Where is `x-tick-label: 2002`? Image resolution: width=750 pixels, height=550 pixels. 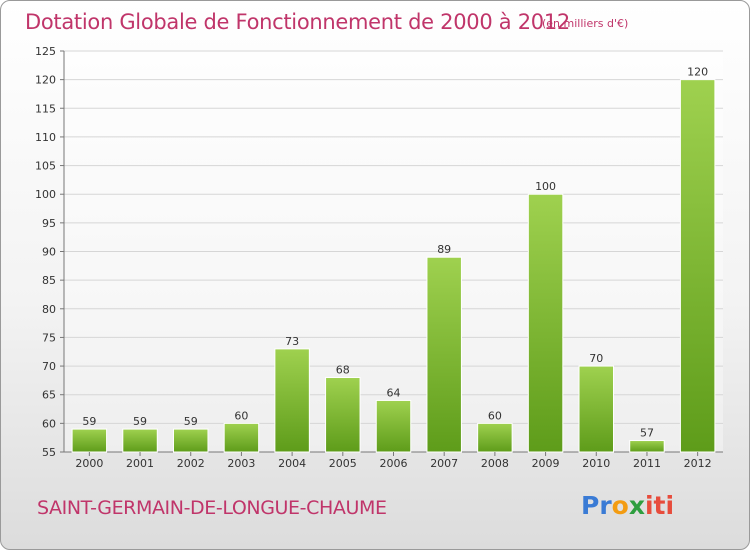 x-tick-label: 2002 is located at coordinates (191, 463).